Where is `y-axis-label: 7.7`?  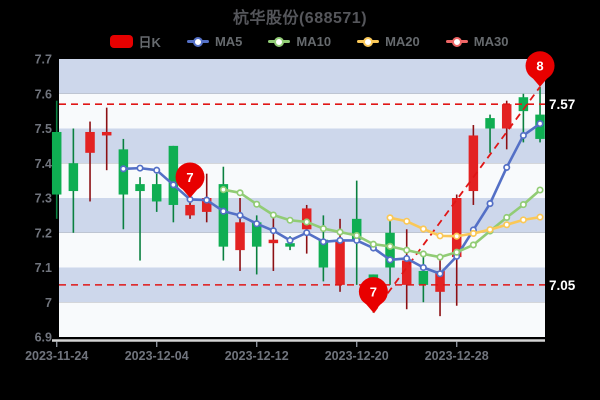 y-axis-label: 7.7 is located at coordinates (43, 60).